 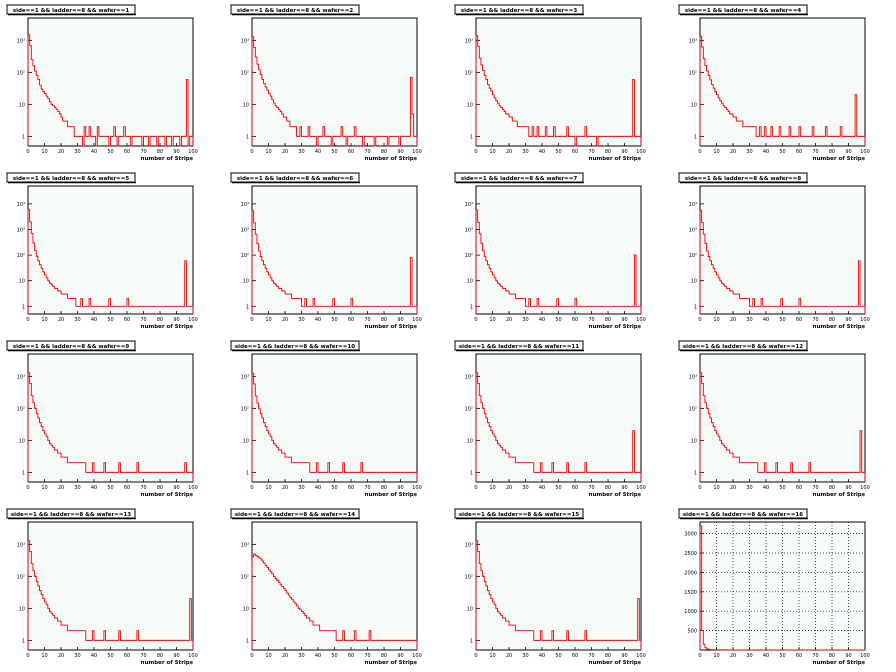 I want to click on chart-title: side==1 && ladder==8 && wafer==3, so click(x=519, y=11).